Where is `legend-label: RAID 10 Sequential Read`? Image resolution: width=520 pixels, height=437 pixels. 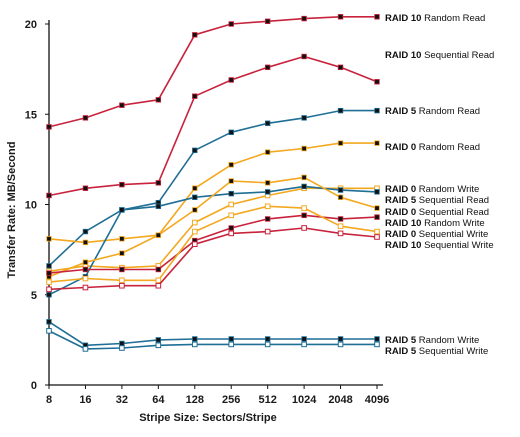 legend-label: RAID 10 Sequential Read is located at coordinates (439, 55).